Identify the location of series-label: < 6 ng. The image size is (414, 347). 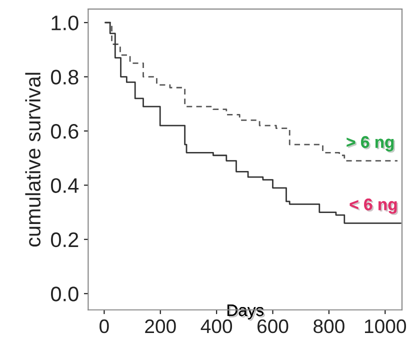
(374, 207).